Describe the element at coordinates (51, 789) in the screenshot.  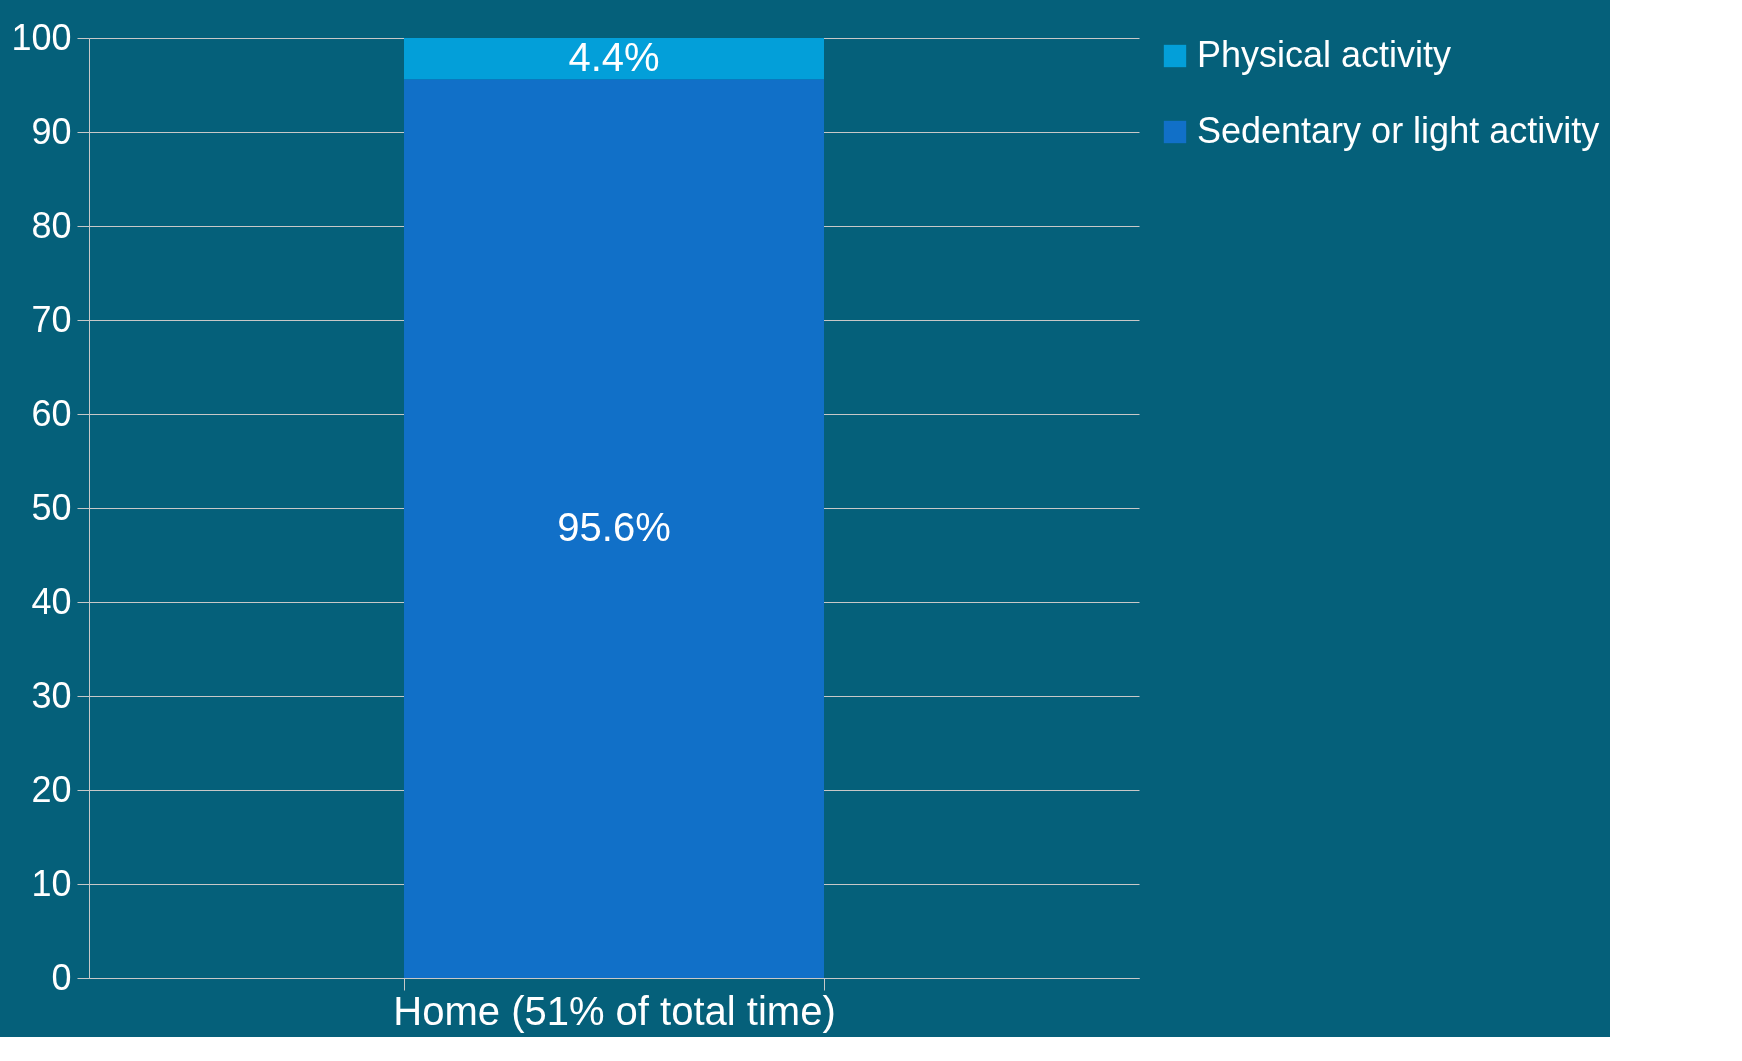
I see `y-tick-label: 20` at that location.